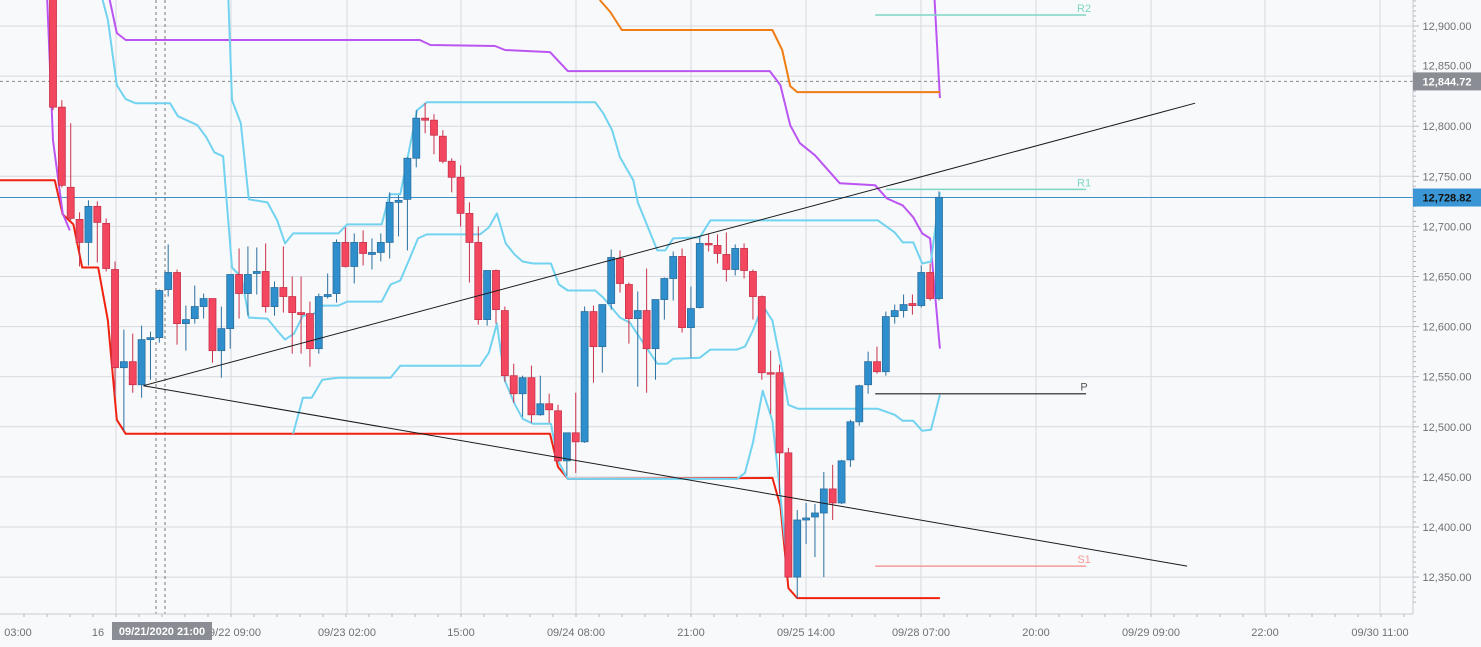  Describe the element at coordinates (937, 49) in the screenshot. I see `purple-line-c` at that location.